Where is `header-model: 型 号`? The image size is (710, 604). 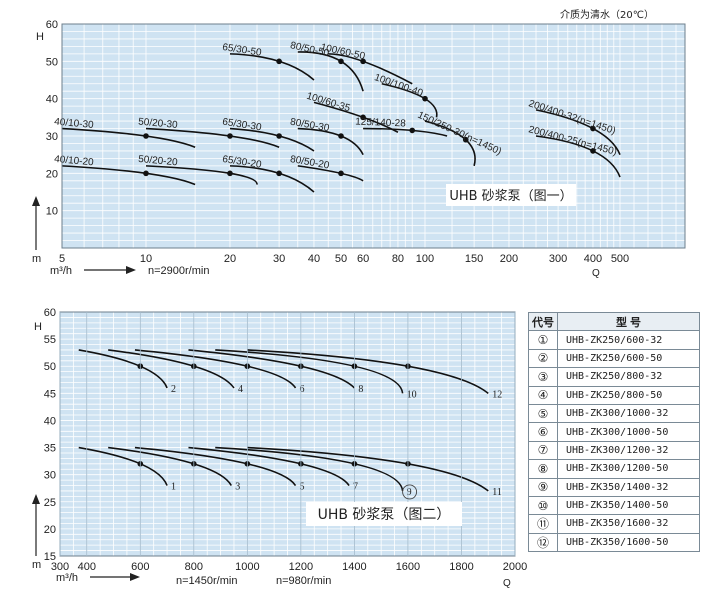 header-model: 型 号 is located at coordinates (628, 321).